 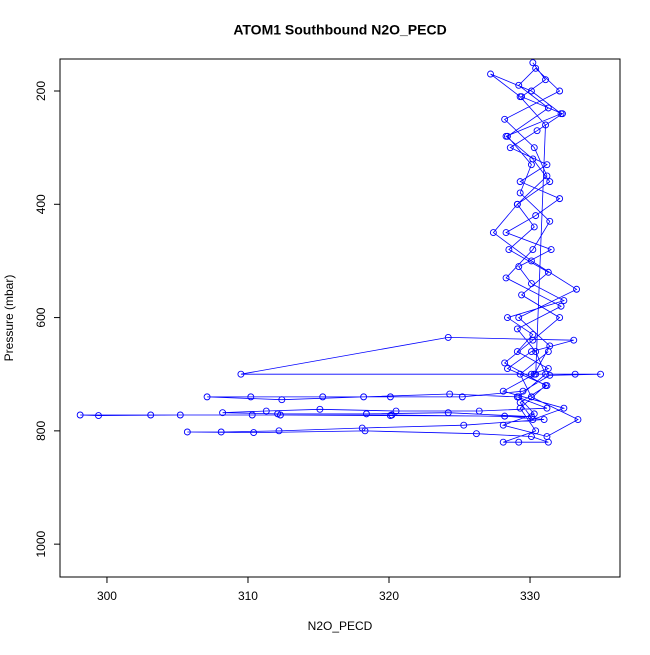 I want to click on y-tick-label: 600, so click(x=41, y=317).